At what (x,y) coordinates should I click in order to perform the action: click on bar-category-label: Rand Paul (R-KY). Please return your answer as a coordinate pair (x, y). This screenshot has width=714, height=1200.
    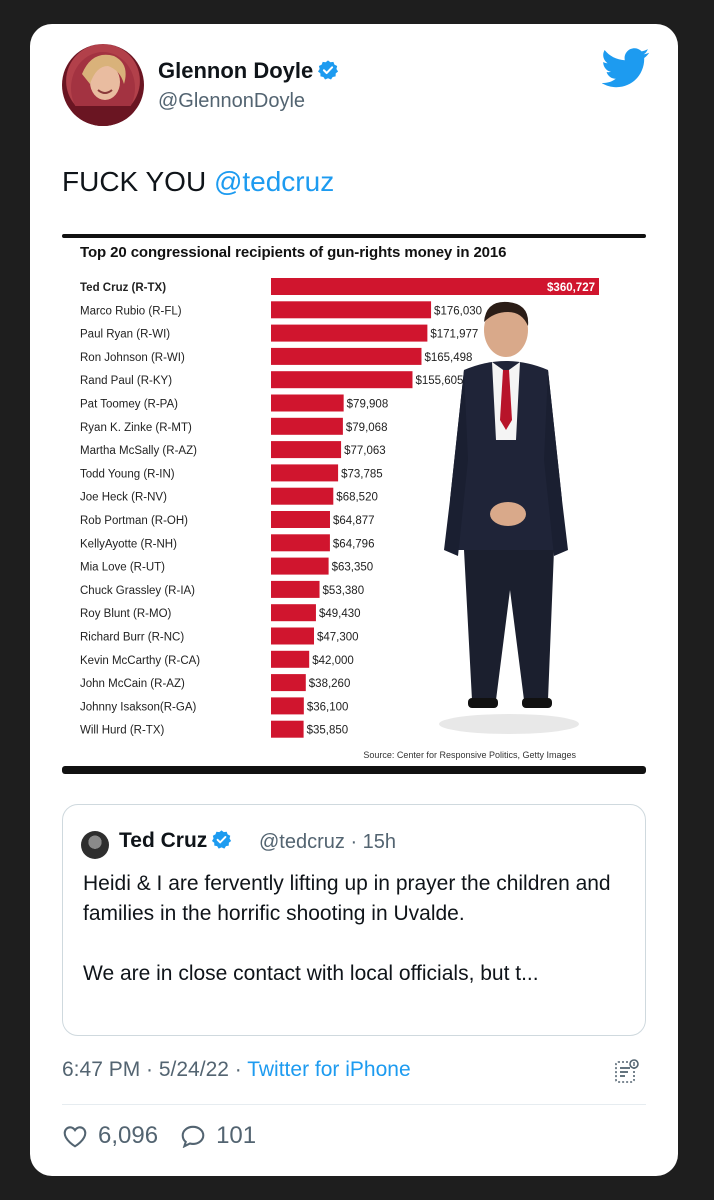
    Looking at the image, I should click on (126, 381).